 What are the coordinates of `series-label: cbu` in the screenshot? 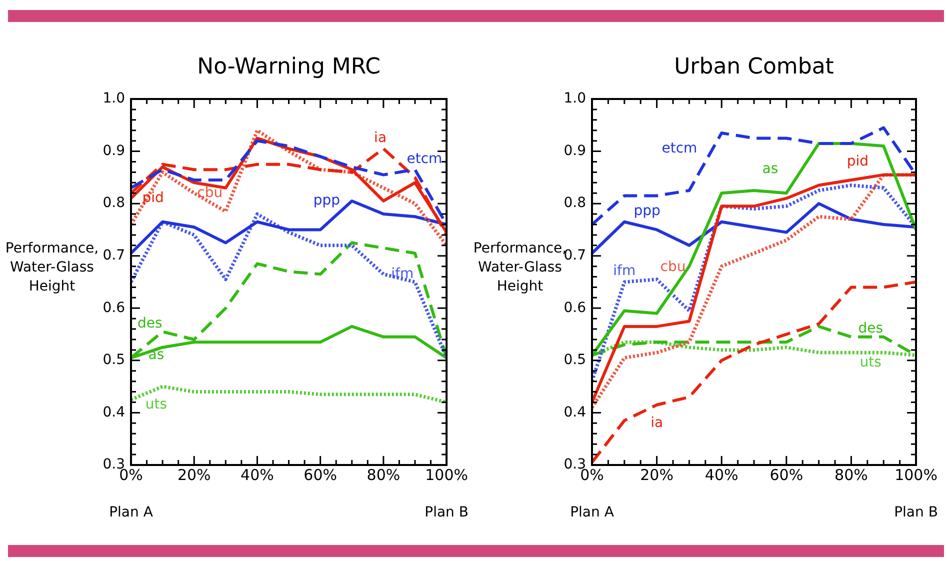 It's located at (210, 192).